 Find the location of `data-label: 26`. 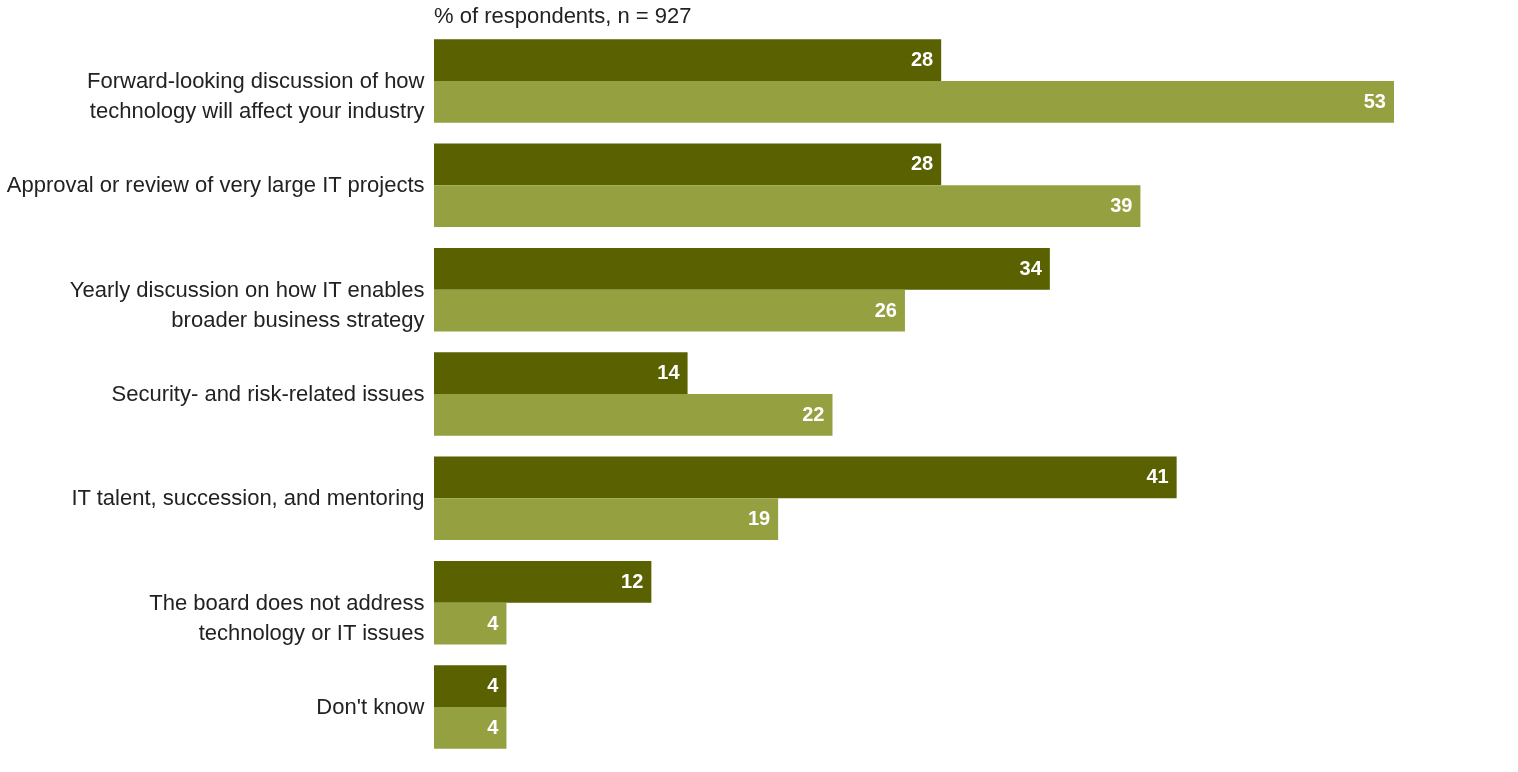

data-label: 26 is located at coordinates (885, 309).